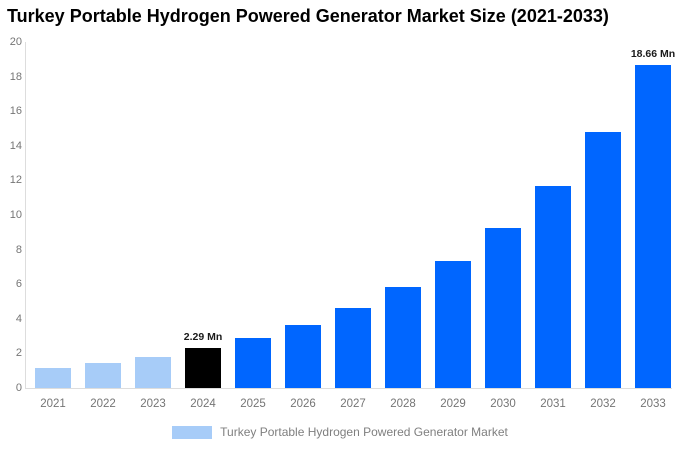 The image size is (680, 450). Describe the element at coordinates (18, 284) in the screenshot. I see `y-tick-label: 6` at that location.